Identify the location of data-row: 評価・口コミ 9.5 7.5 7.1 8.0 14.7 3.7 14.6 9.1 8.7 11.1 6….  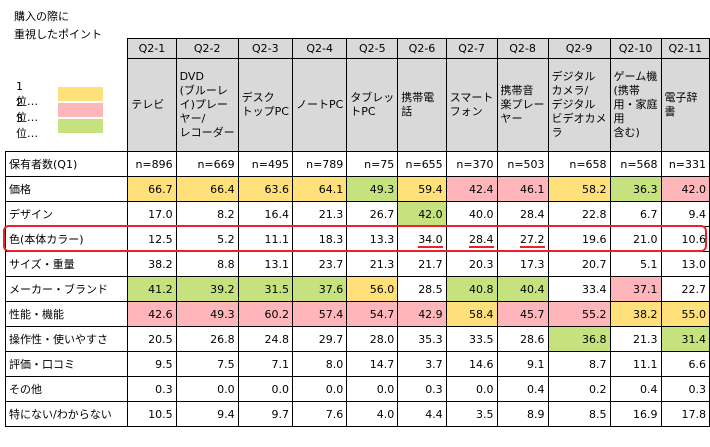
(357, 364).